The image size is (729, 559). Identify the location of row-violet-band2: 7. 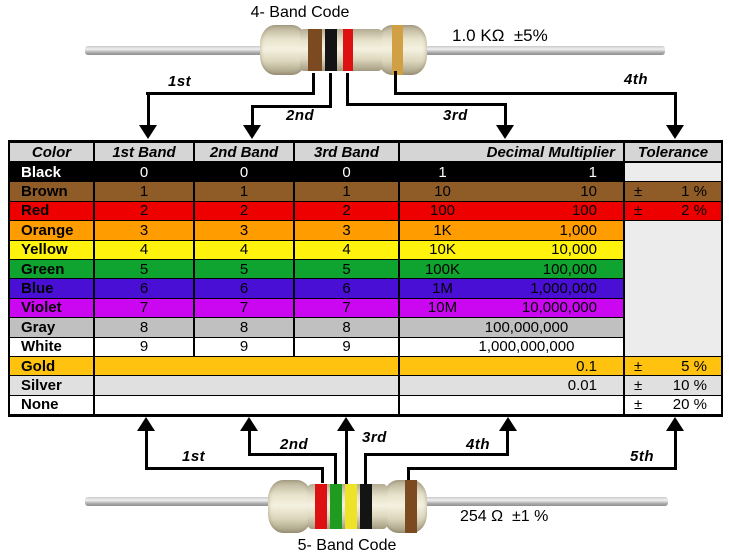
(245, 308).